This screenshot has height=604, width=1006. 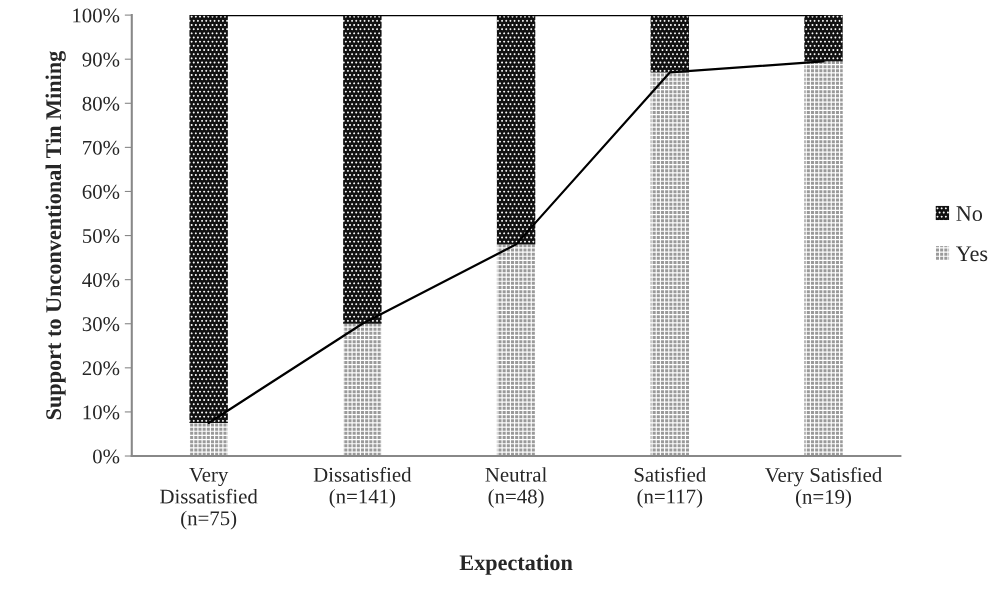 I want to click on y-tick-label: 50%, so click(x=101, y=236).